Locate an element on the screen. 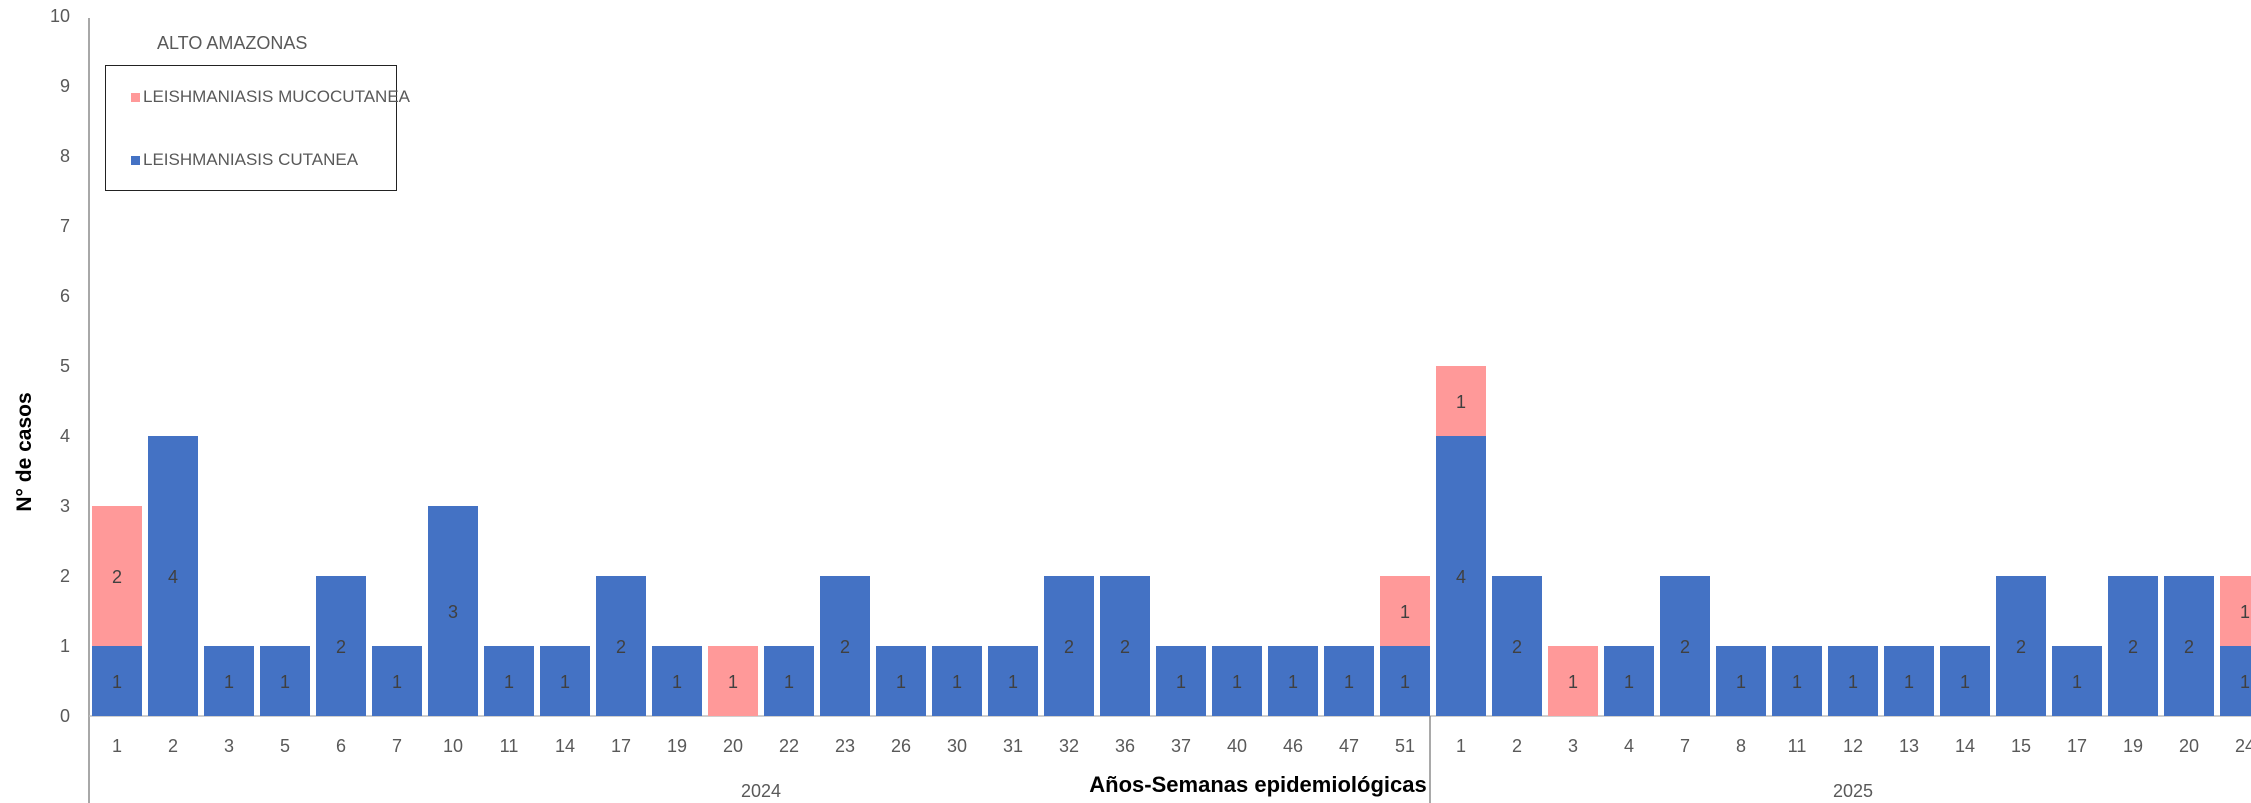 This screenshot has width=2251, height=803. legend-item-cutanea: LEISHMANIASIS CUTANEA is located at coordinates (244, 160).